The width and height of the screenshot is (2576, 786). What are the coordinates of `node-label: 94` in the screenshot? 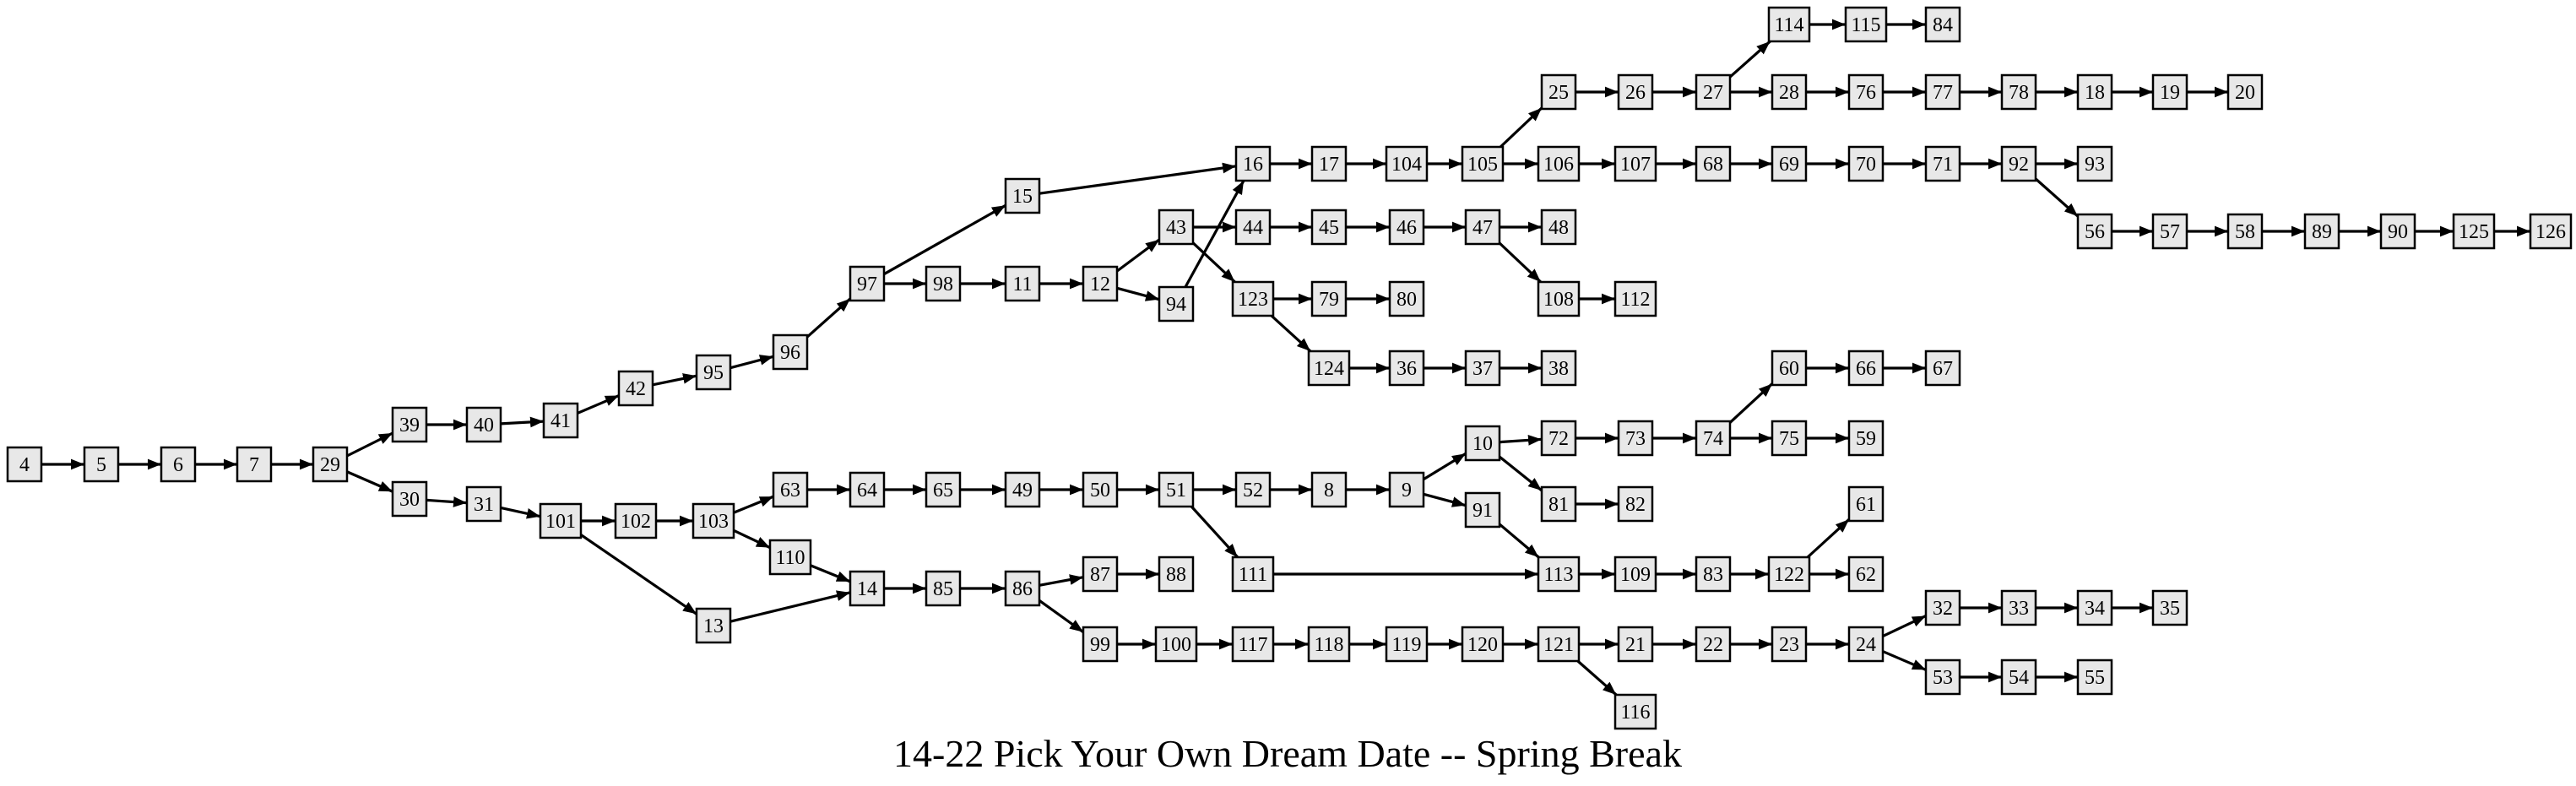 It's located at (1176, 305).